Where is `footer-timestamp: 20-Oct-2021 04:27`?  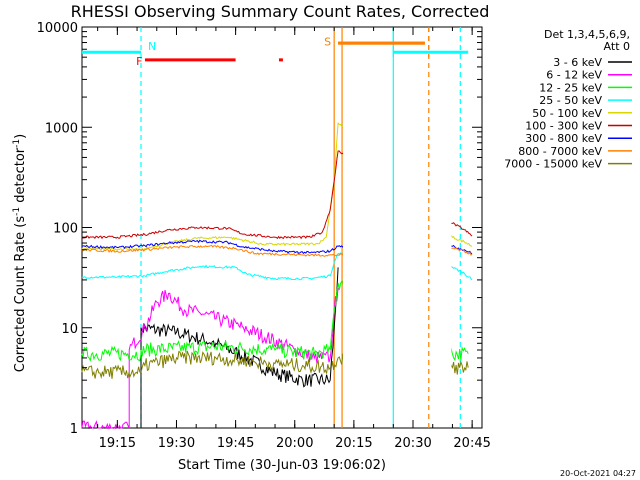
footer-timestamp: 20-Oct-2021 04:27 is located at coordinates (598, 473).